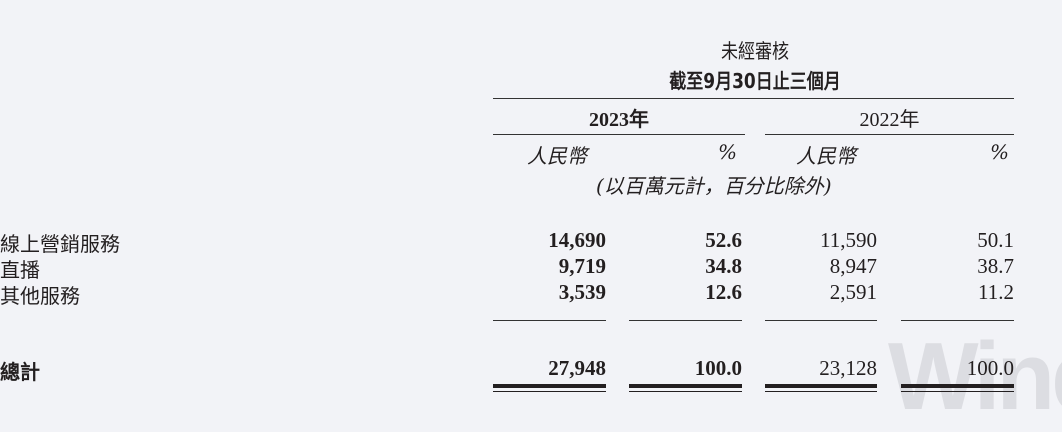  Describe the element at coordinates (577, 368) in the screenshot. I see `total-2023: 27,948` at that location.